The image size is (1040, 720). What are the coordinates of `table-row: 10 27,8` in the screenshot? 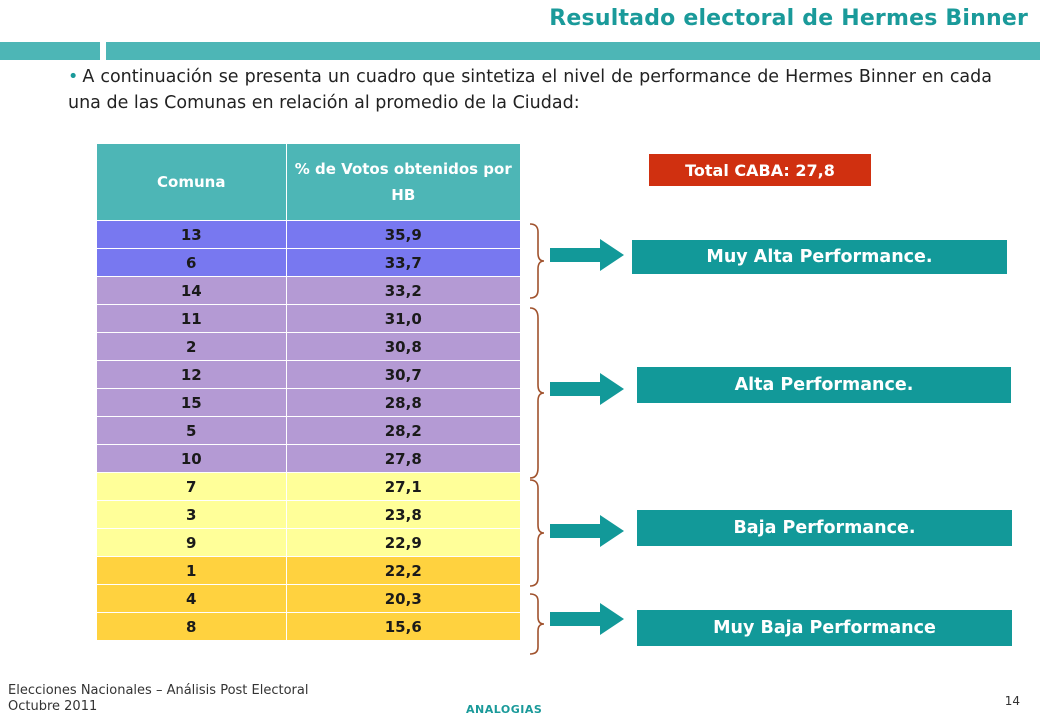 It's located at (309, 458).